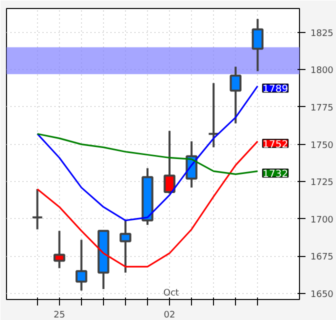 Image resolution: width=336 pixels, height=320 pixels. I want to click on y-tick-label: 1775, so click(322, 108).